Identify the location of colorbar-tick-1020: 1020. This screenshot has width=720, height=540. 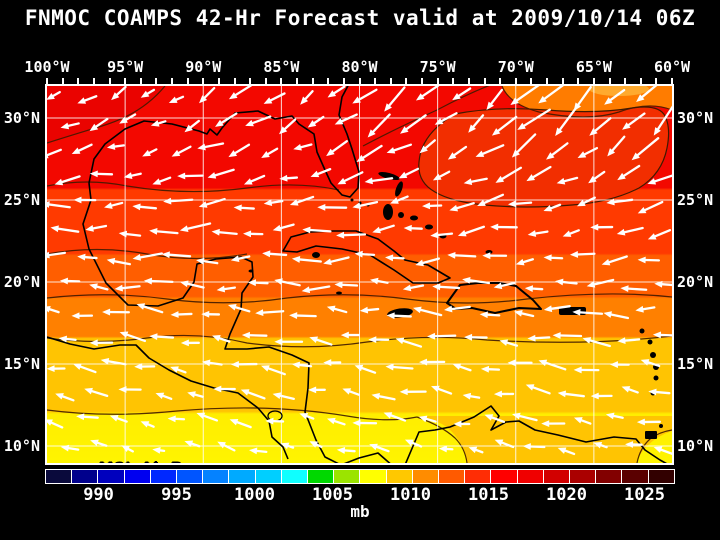
(566, 495).